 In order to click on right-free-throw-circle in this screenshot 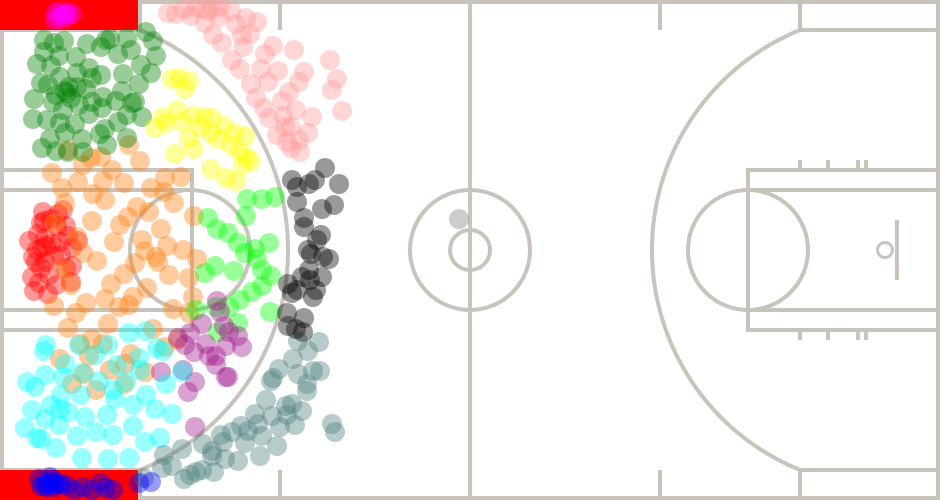, I will do `click(748, 250)`.